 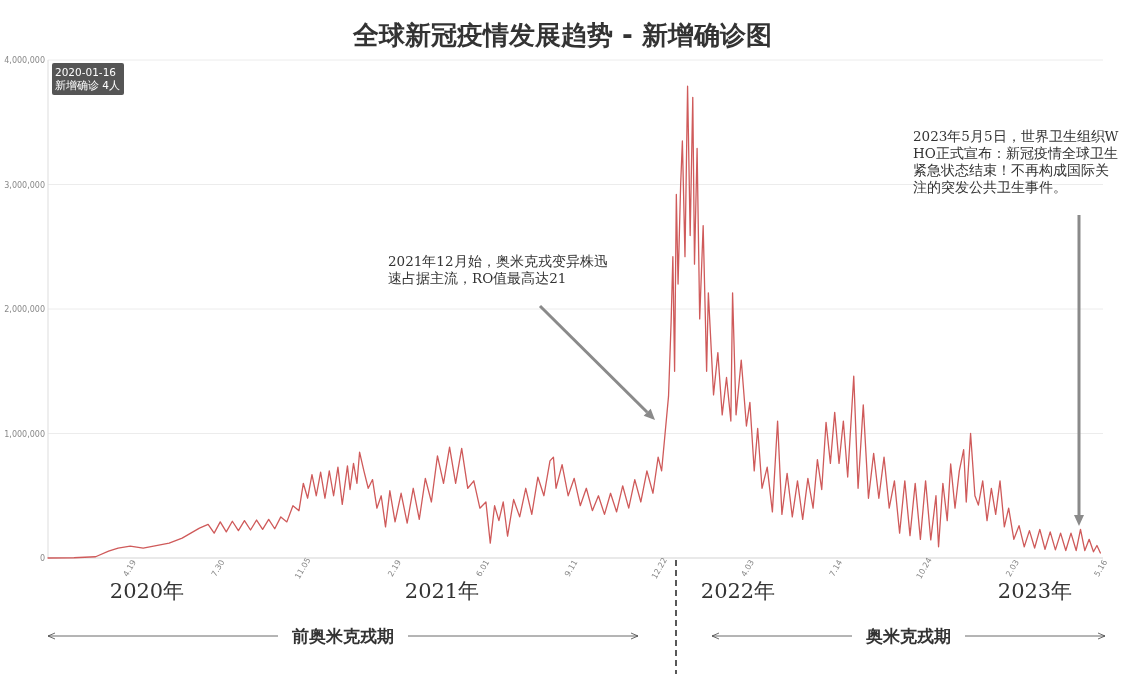 I want to click on y-tick-label: 0, so click(x=42, y=558).